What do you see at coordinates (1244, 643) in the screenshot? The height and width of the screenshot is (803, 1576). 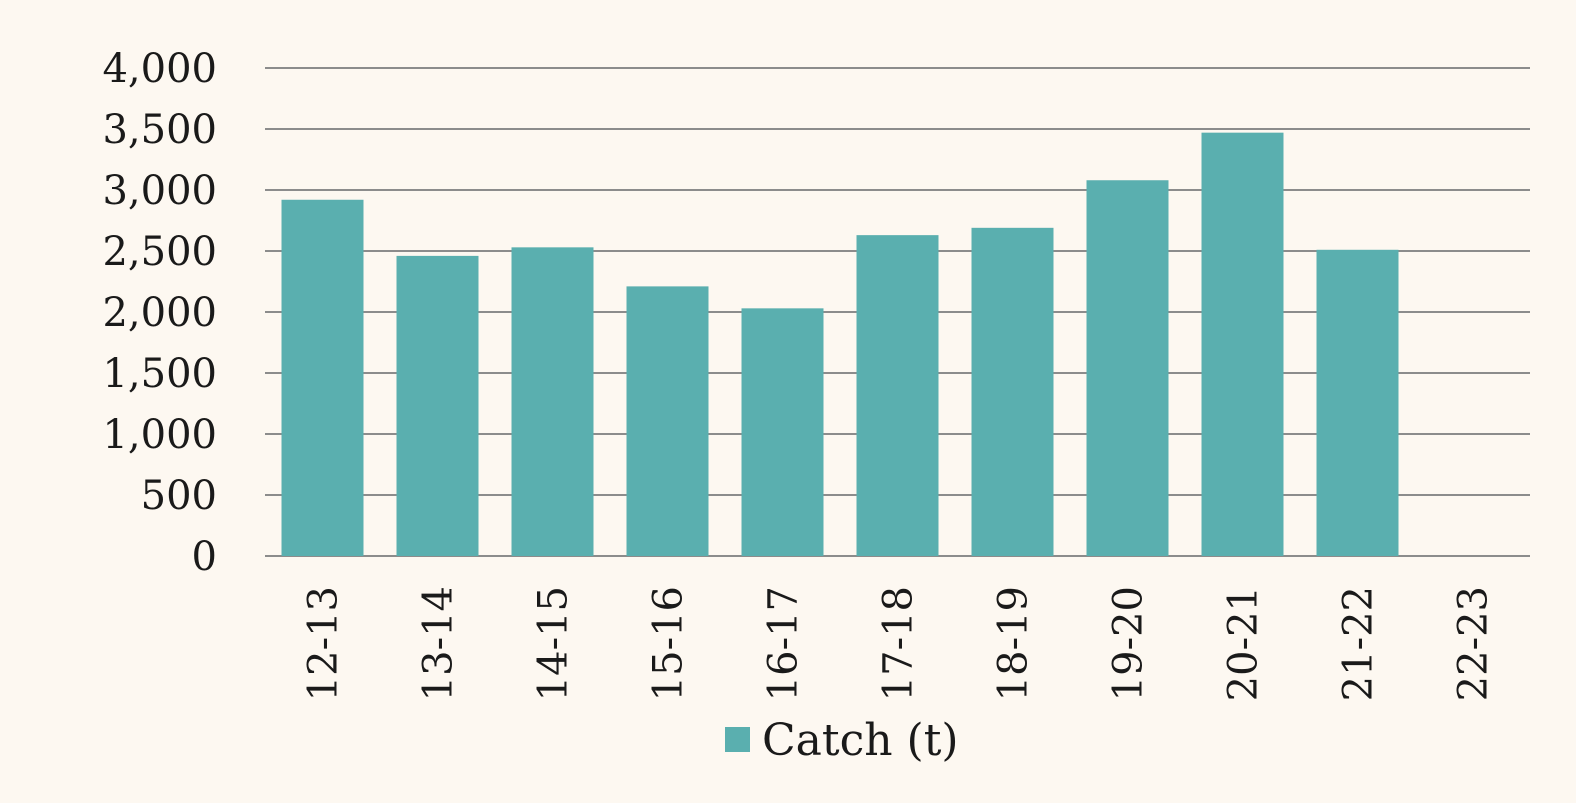 I see `x-tick-label: 20-21` at bounding box center [1244, 643].